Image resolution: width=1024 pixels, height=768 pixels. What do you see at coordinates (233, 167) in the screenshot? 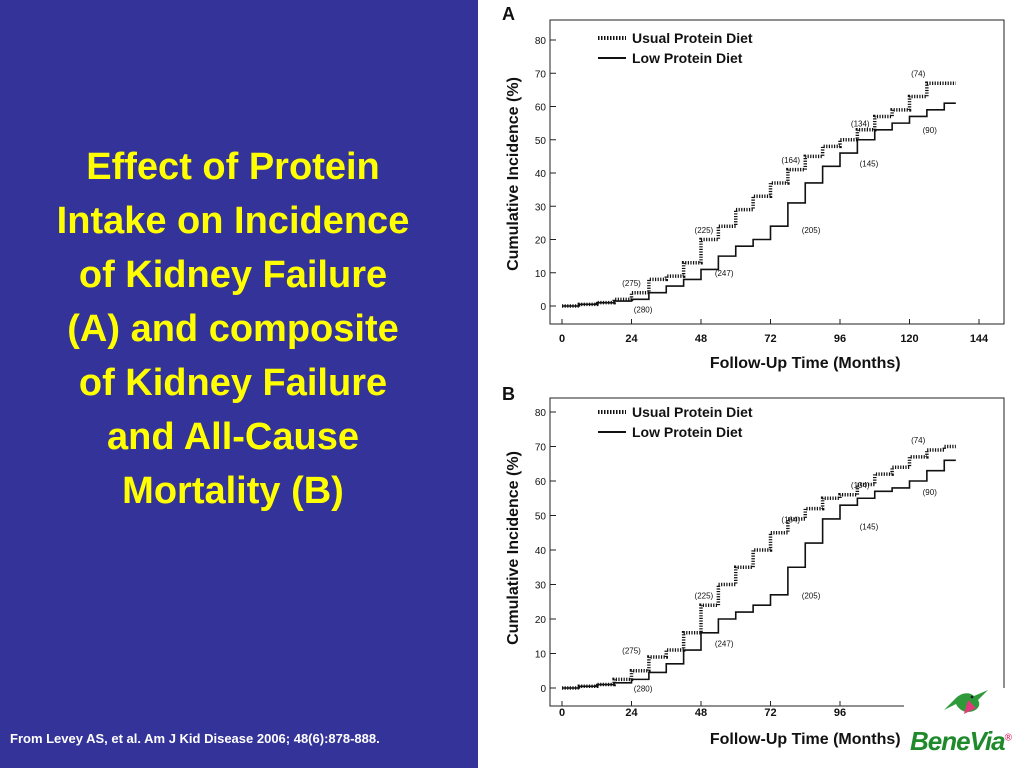
I see `slide-title-line: Effect of Protein` at bounding box center [233, 167].